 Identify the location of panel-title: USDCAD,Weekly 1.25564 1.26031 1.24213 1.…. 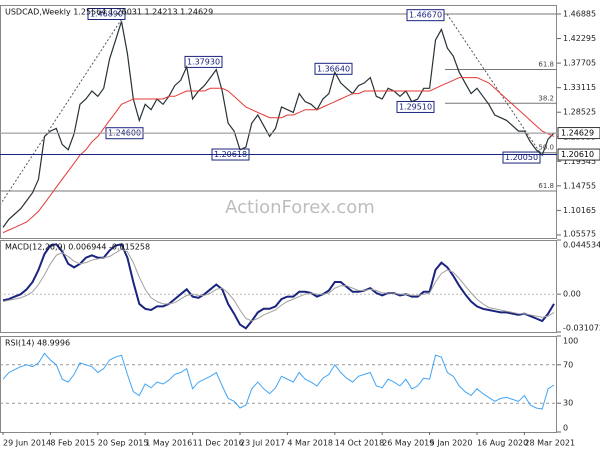
(109, 12).